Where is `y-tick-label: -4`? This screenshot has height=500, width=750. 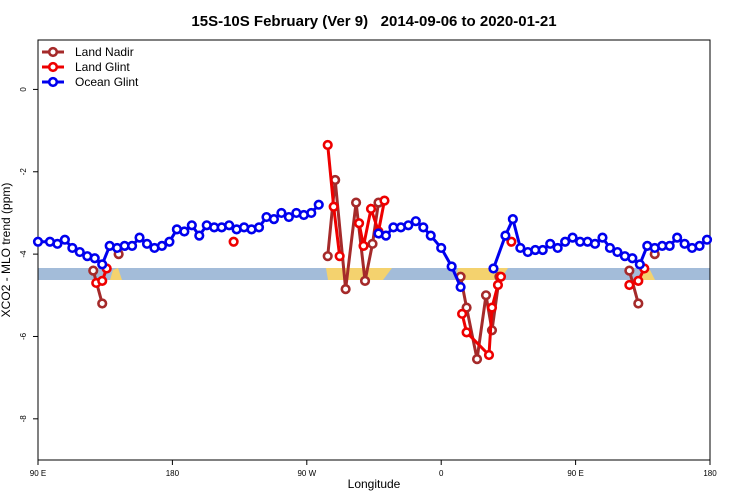
y-tick-label: -4 is located at coordinates (23, 254).